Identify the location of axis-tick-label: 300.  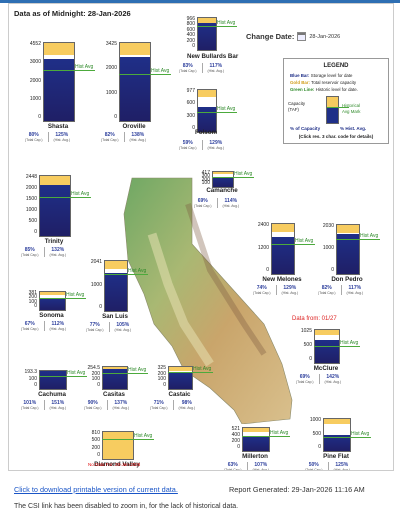
(205, 176).